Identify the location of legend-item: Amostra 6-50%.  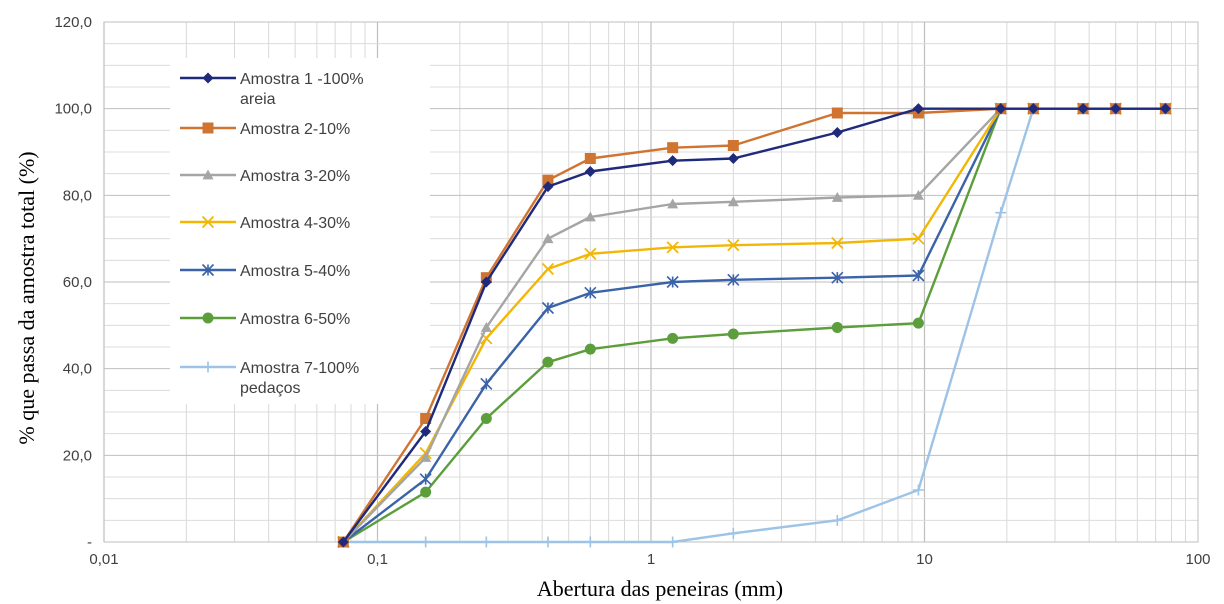
(265, 319).